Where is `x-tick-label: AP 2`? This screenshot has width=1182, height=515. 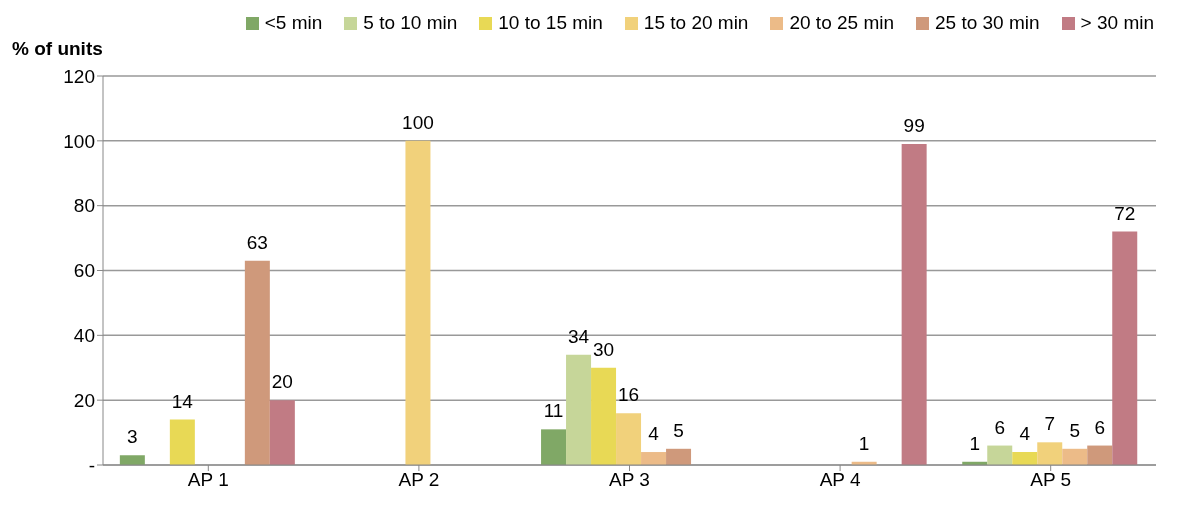
x-tick-label: AP 2 is located at coordinates (419, 480).